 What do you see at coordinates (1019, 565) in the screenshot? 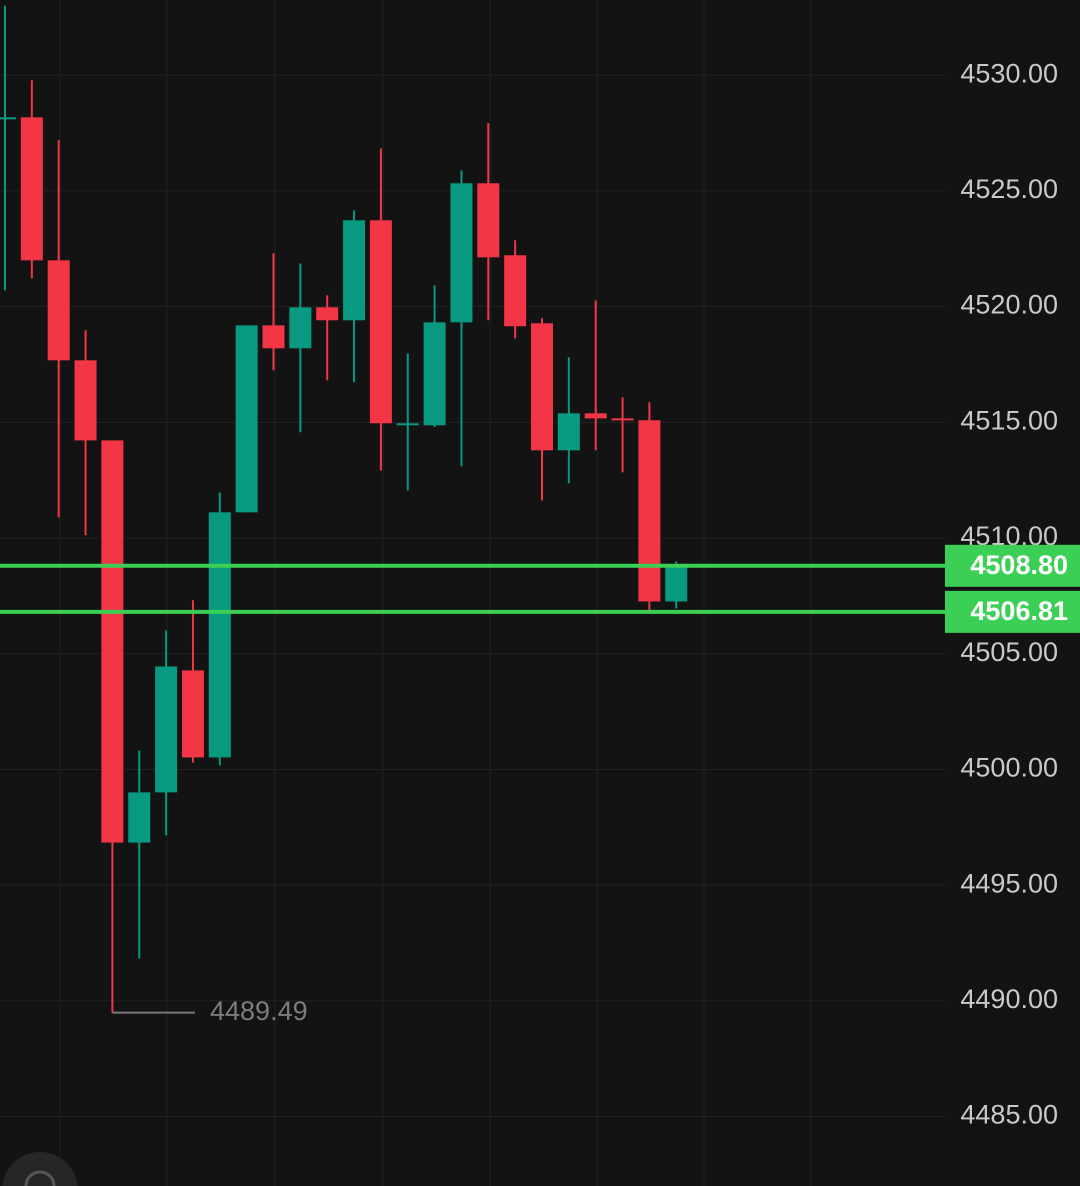
I see `price-label: 4508.80` at bounding box center [1019, 565].